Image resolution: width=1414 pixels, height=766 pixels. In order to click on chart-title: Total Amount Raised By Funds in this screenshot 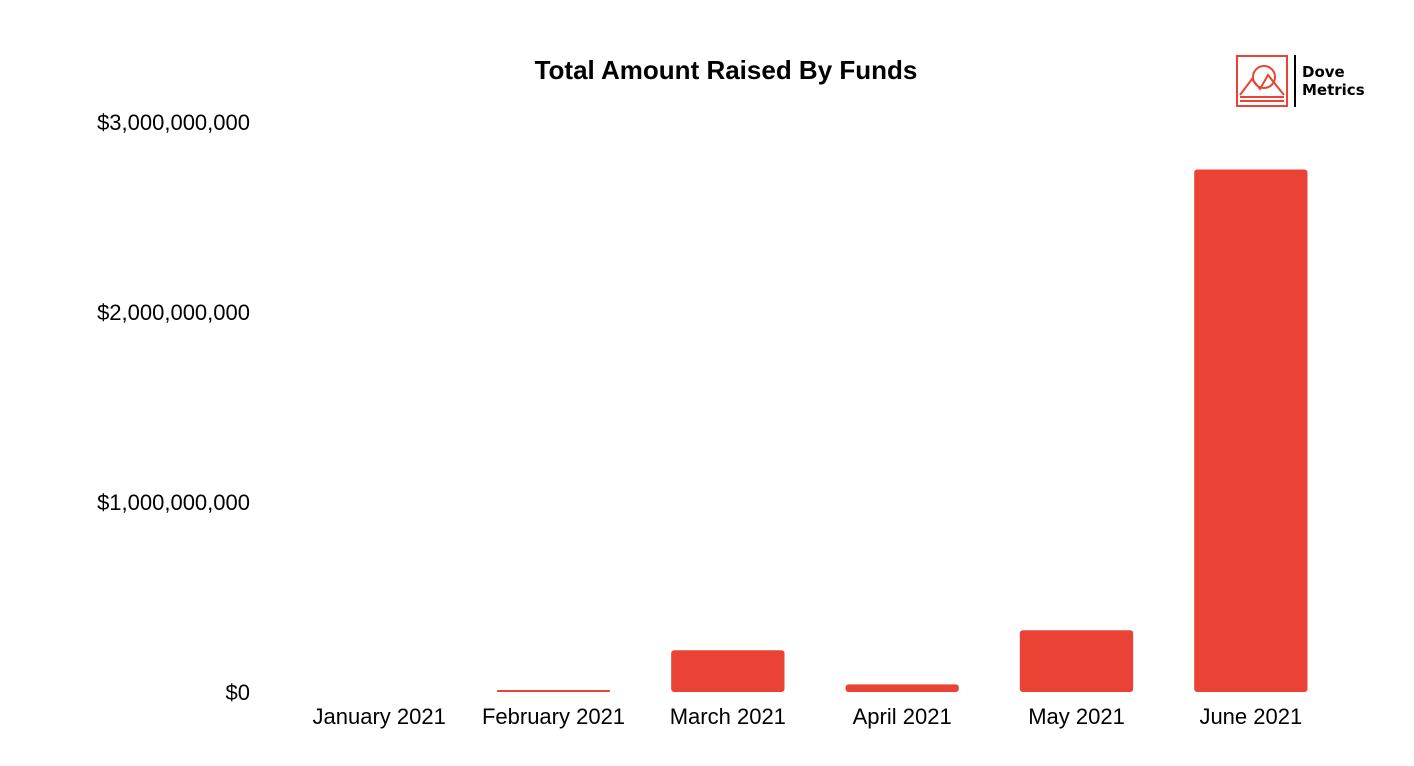, I will do `click(726, 70)`.